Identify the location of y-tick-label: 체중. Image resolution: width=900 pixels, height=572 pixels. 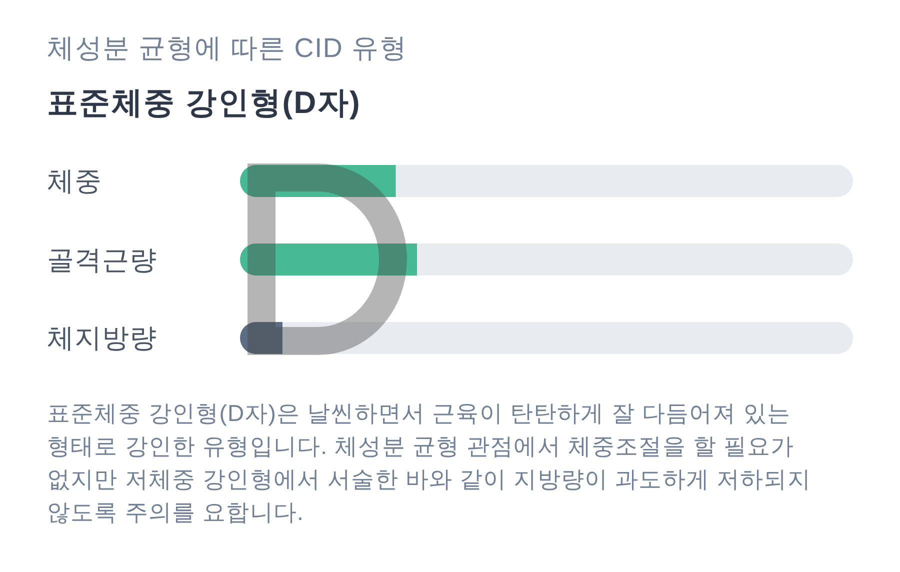
(74, 181).